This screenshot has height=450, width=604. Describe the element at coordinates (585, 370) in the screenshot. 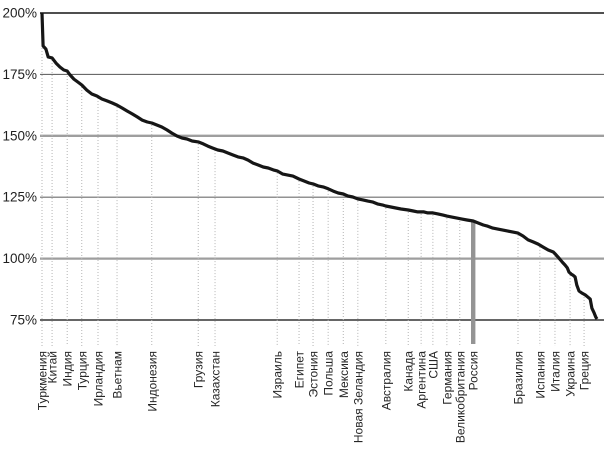

I see `x-axis-label: Греция` at that location.